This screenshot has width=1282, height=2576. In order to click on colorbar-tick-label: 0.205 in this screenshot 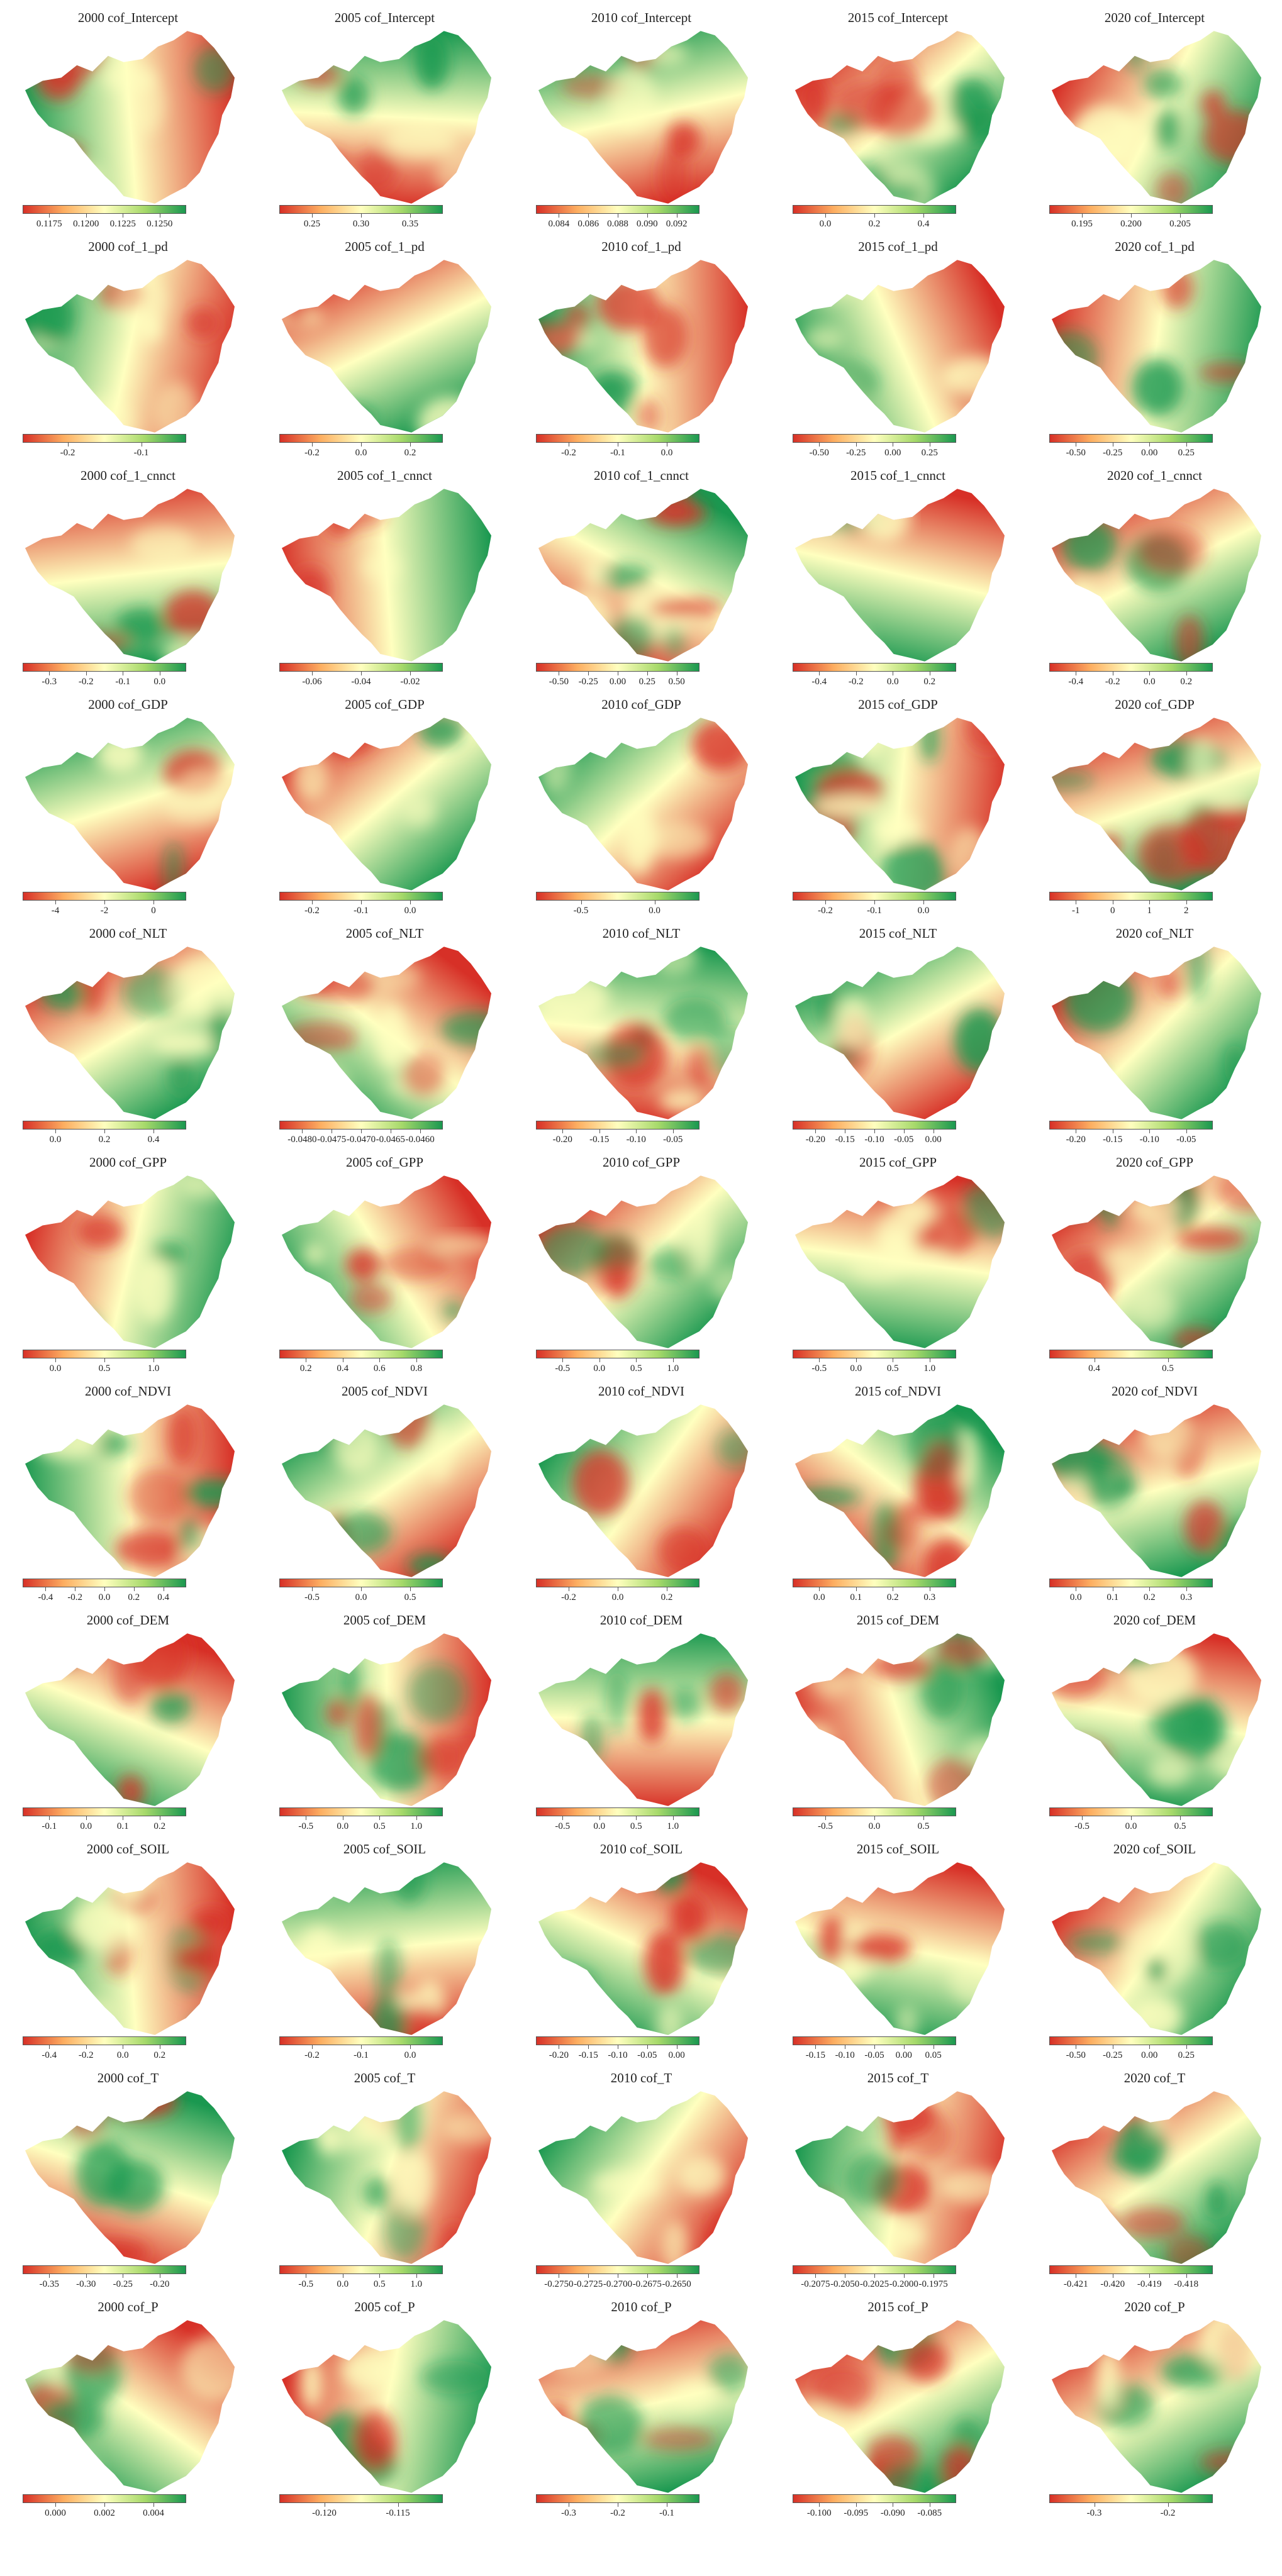, I will do `click(1180, 224)`.